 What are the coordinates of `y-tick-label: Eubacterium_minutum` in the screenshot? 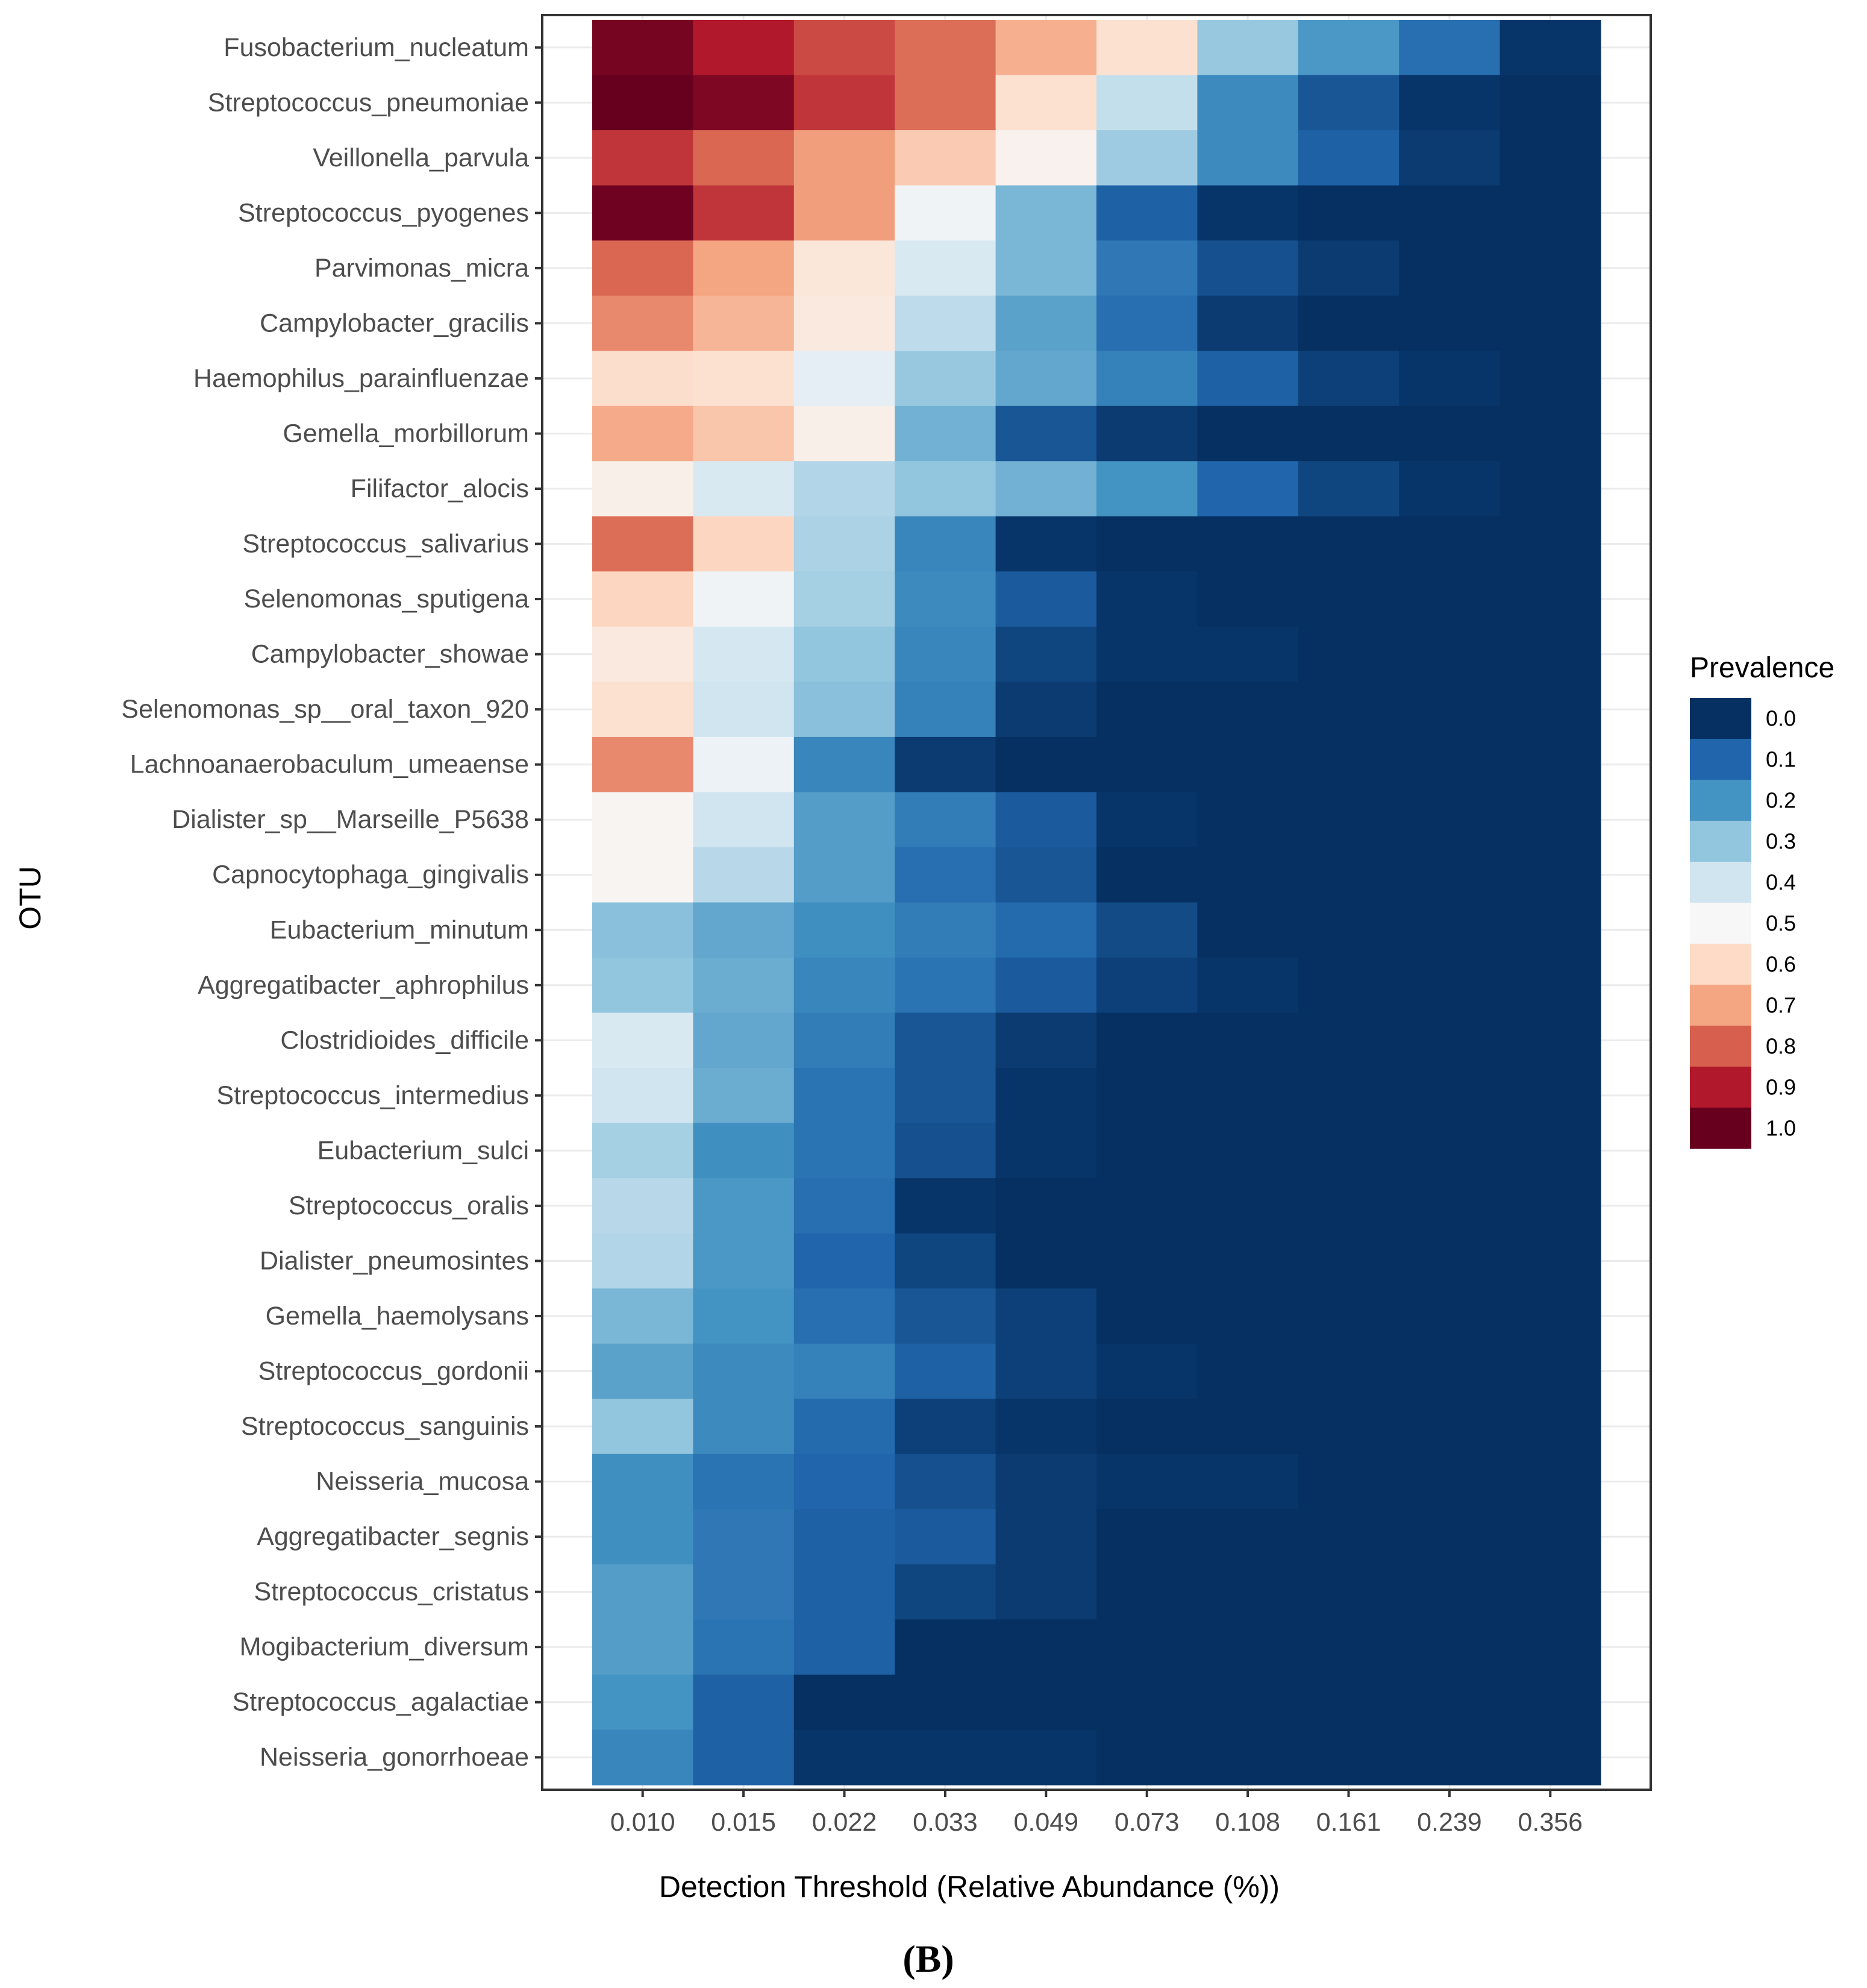 It's located at (400, 929).